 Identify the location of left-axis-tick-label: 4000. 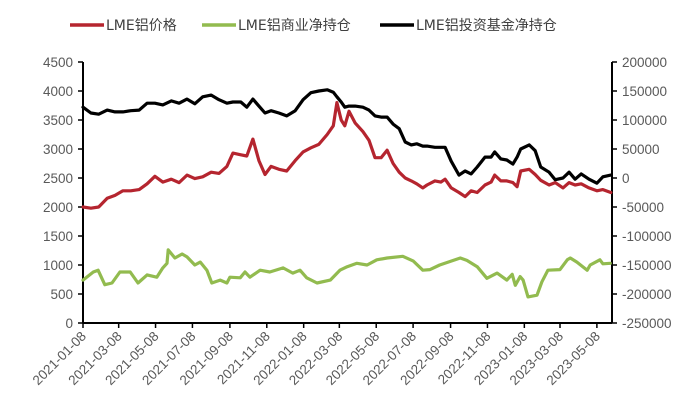
(58, 91).